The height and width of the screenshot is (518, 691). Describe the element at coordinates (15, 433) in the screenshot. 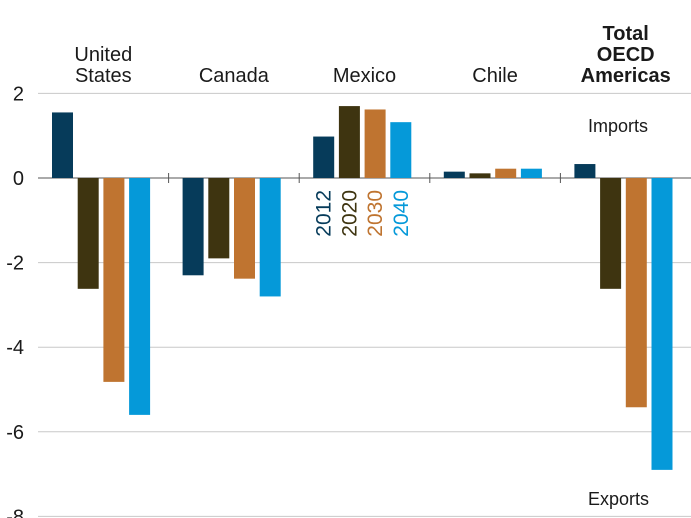

I see `y-tick-label: -6` at that location.